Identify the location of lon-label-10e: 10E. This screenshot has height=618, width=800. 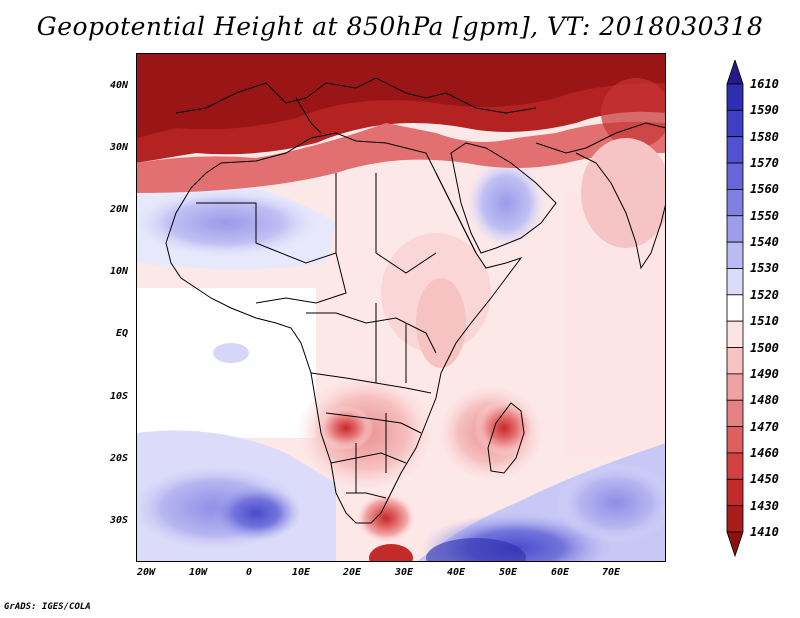
(301, 572).